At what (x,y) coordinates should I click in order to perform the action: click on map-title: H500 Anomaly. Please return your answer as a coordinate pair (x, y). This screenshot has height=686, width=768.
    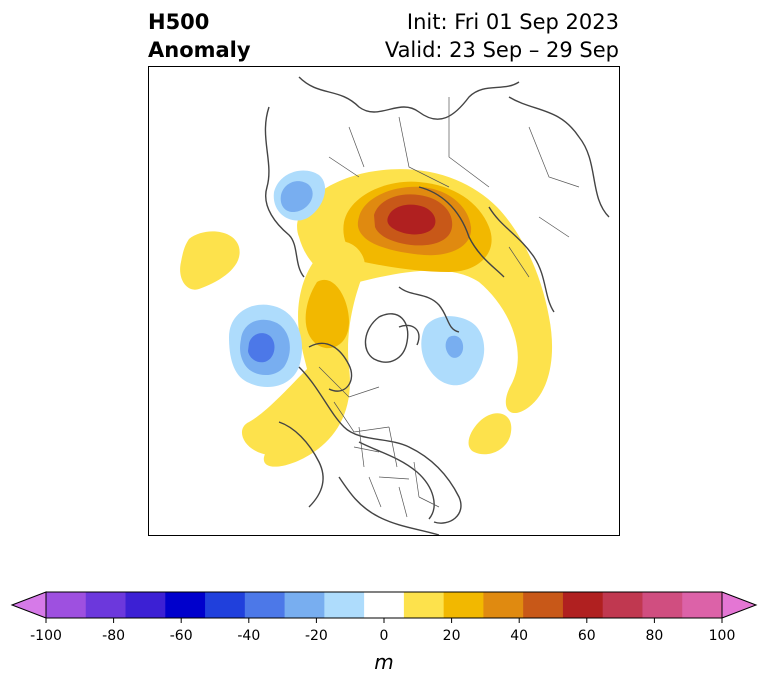
    Looking at the image, I should click on (199, 36).